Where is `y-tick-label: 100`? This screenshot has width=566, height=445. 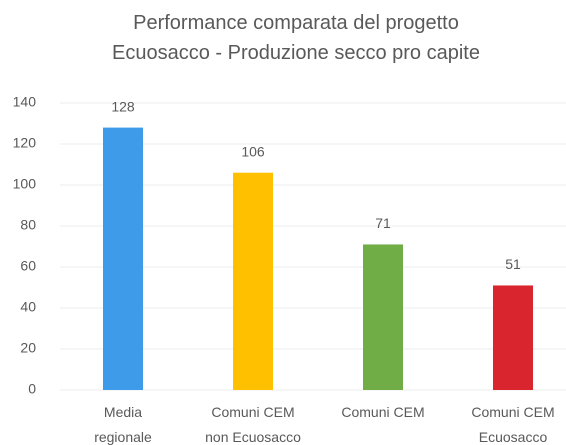
y-tick-label: 100 is located at coordinates (25, 184).